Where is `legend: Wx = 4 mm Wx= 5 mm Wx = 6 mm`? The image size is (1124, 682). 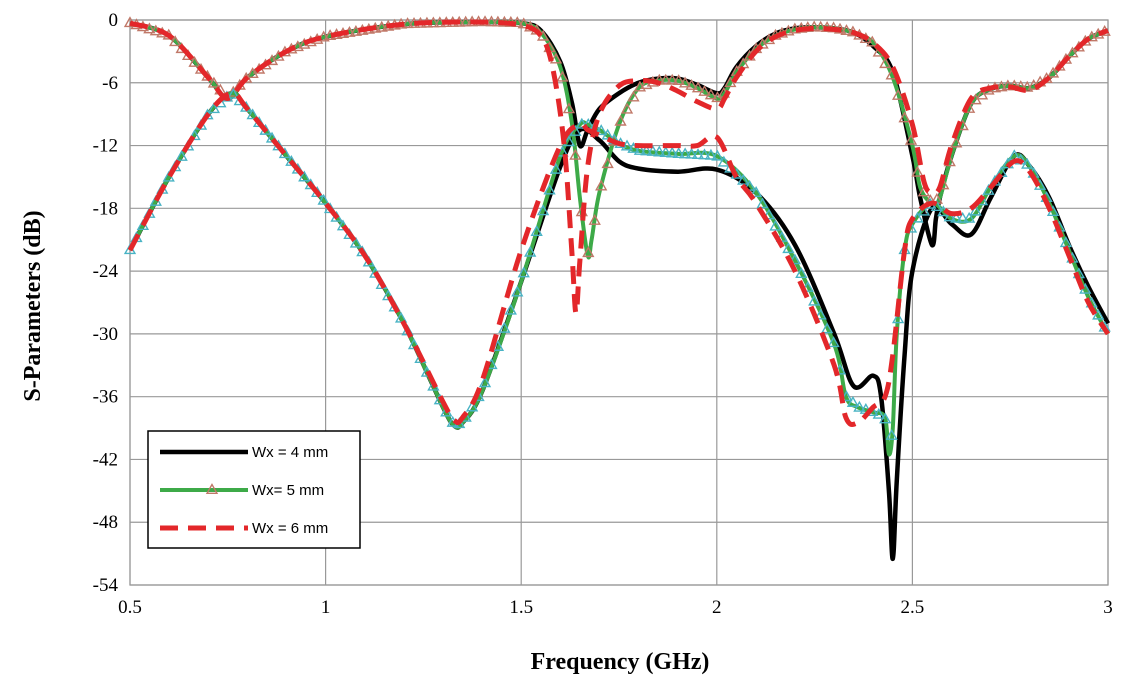
legend: Wx = 4 mm Wx= 5 mm Wx = 6 mm is located at coordinates (254, 489).